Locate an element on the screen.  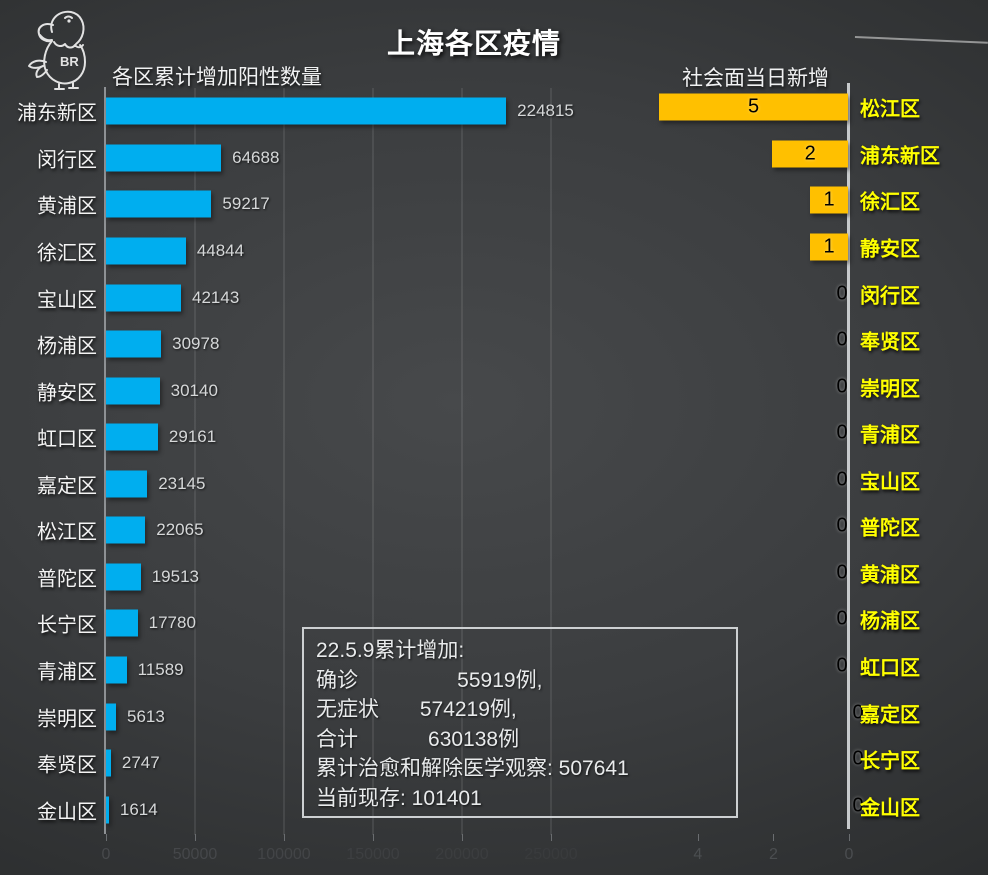
left-chart-row: 徐汇区 44844 is located at coordinates (494, 251).